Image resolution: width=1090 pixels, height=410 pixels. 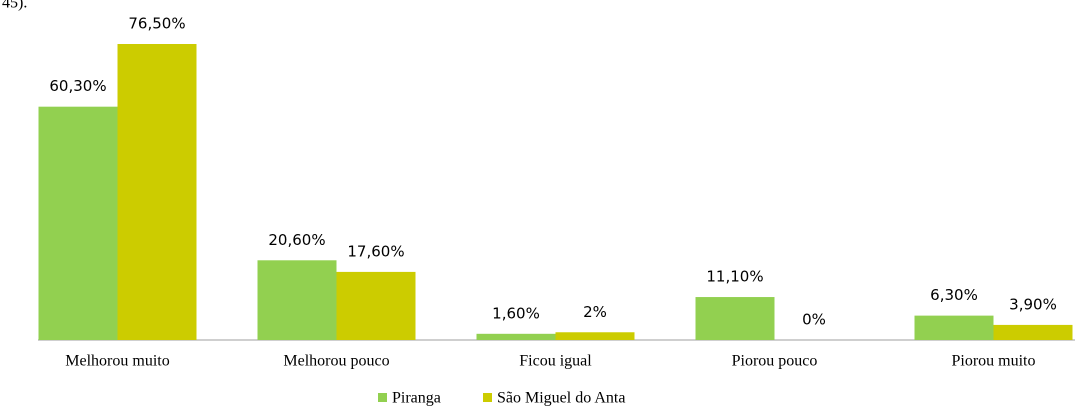 I want to click on x-tick-label: Ficou igual, so click(x=555, y=361).